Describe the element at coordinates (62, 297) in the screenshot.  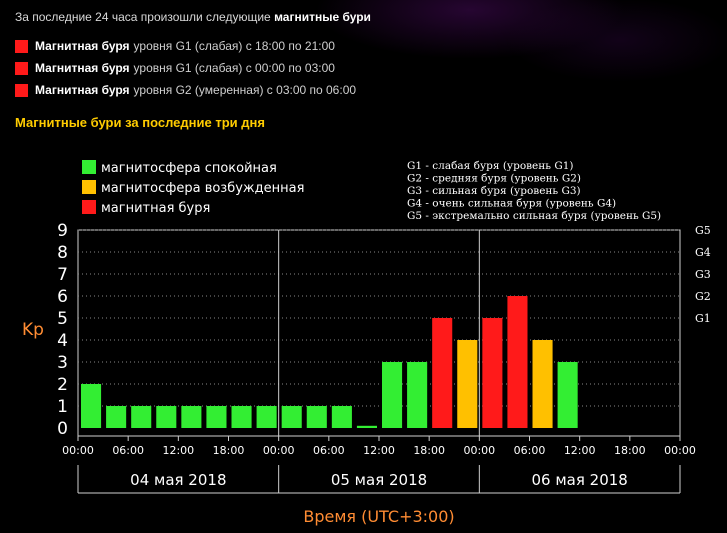
I see `y-tick-label: 6` at that location.